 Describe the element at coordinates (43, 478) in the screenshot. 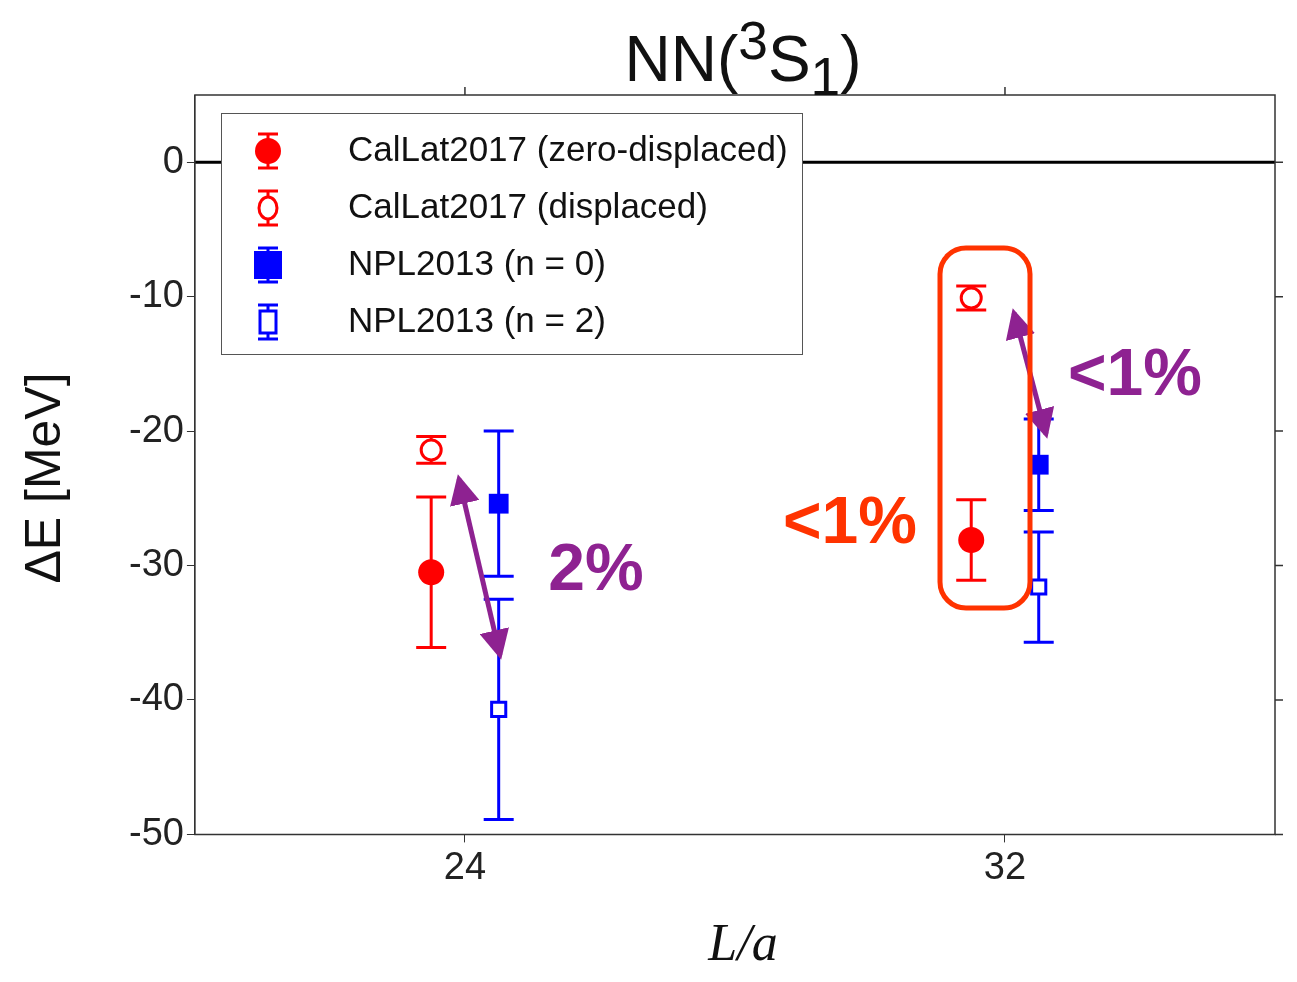

I see `y-axis-title: ΔE [MeV]` at that location.